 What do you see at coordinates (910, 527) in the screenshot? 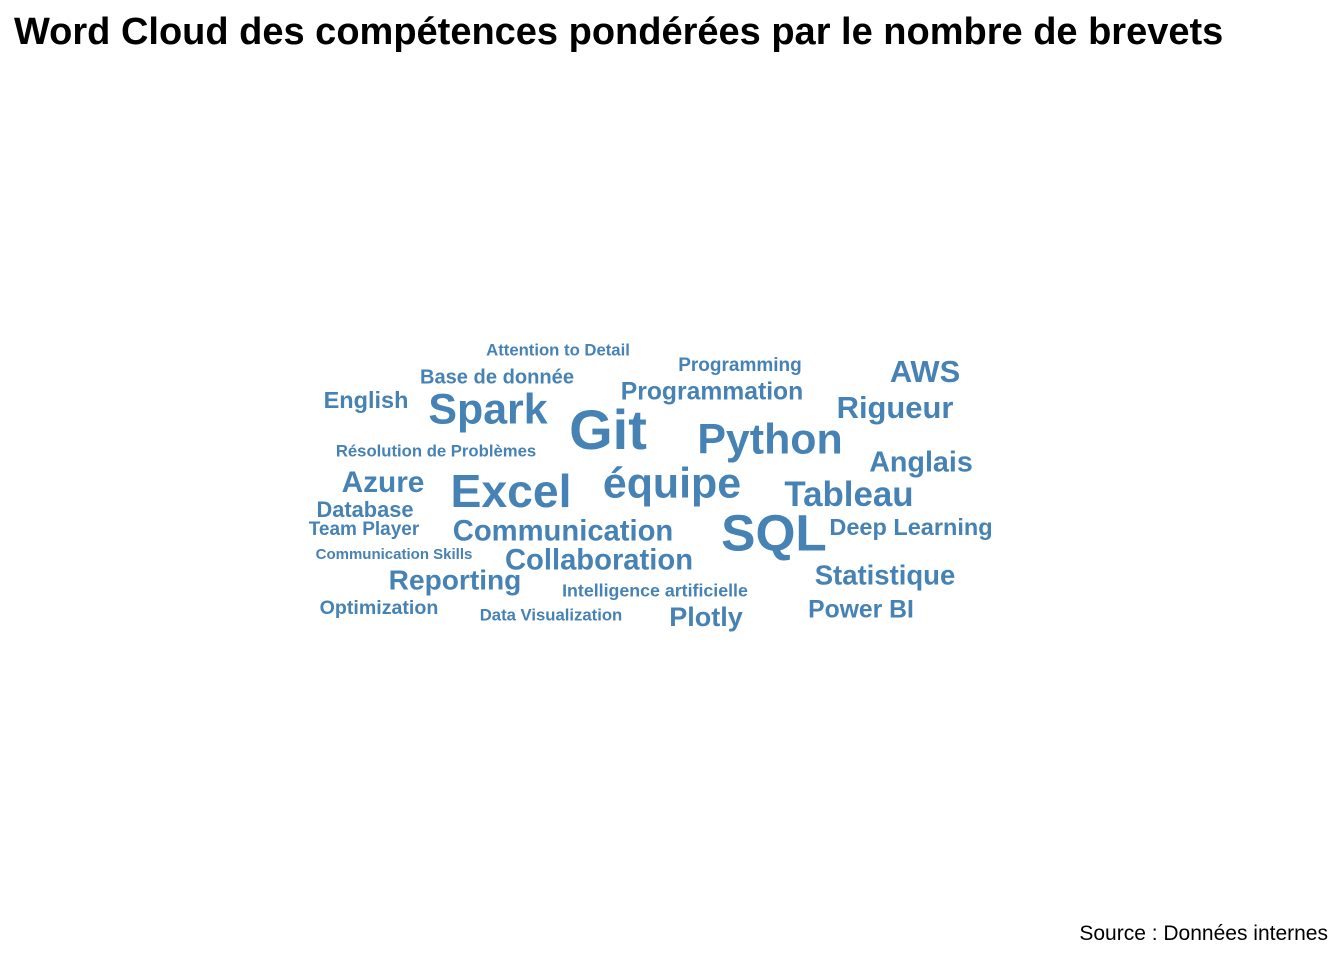
I see `word-deep-learning: Deep Learning` at bounding box center [910, 527].